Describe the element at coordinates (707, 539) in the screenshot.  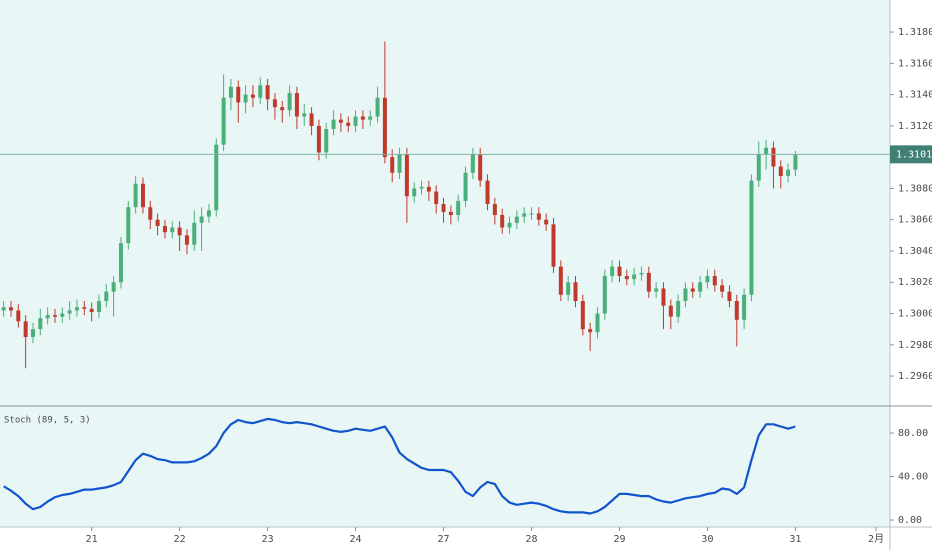
I see `x-tick-label: 30` at that location.